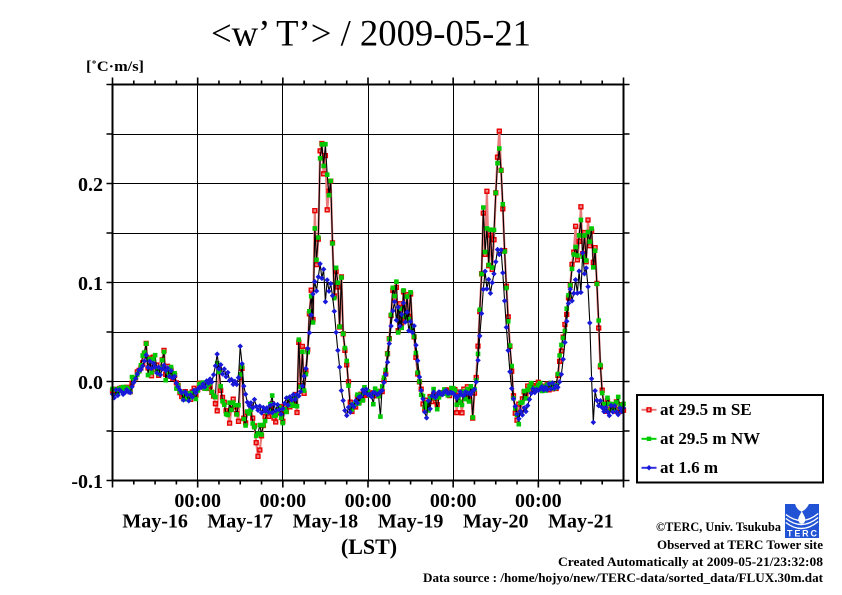 The image size is (842, 595). What do you see at coordinates (718, 526) in the screenshot?
I see `svg-text: ©TERC, Univ. Tsukuba` at bounding box center [718, 526].